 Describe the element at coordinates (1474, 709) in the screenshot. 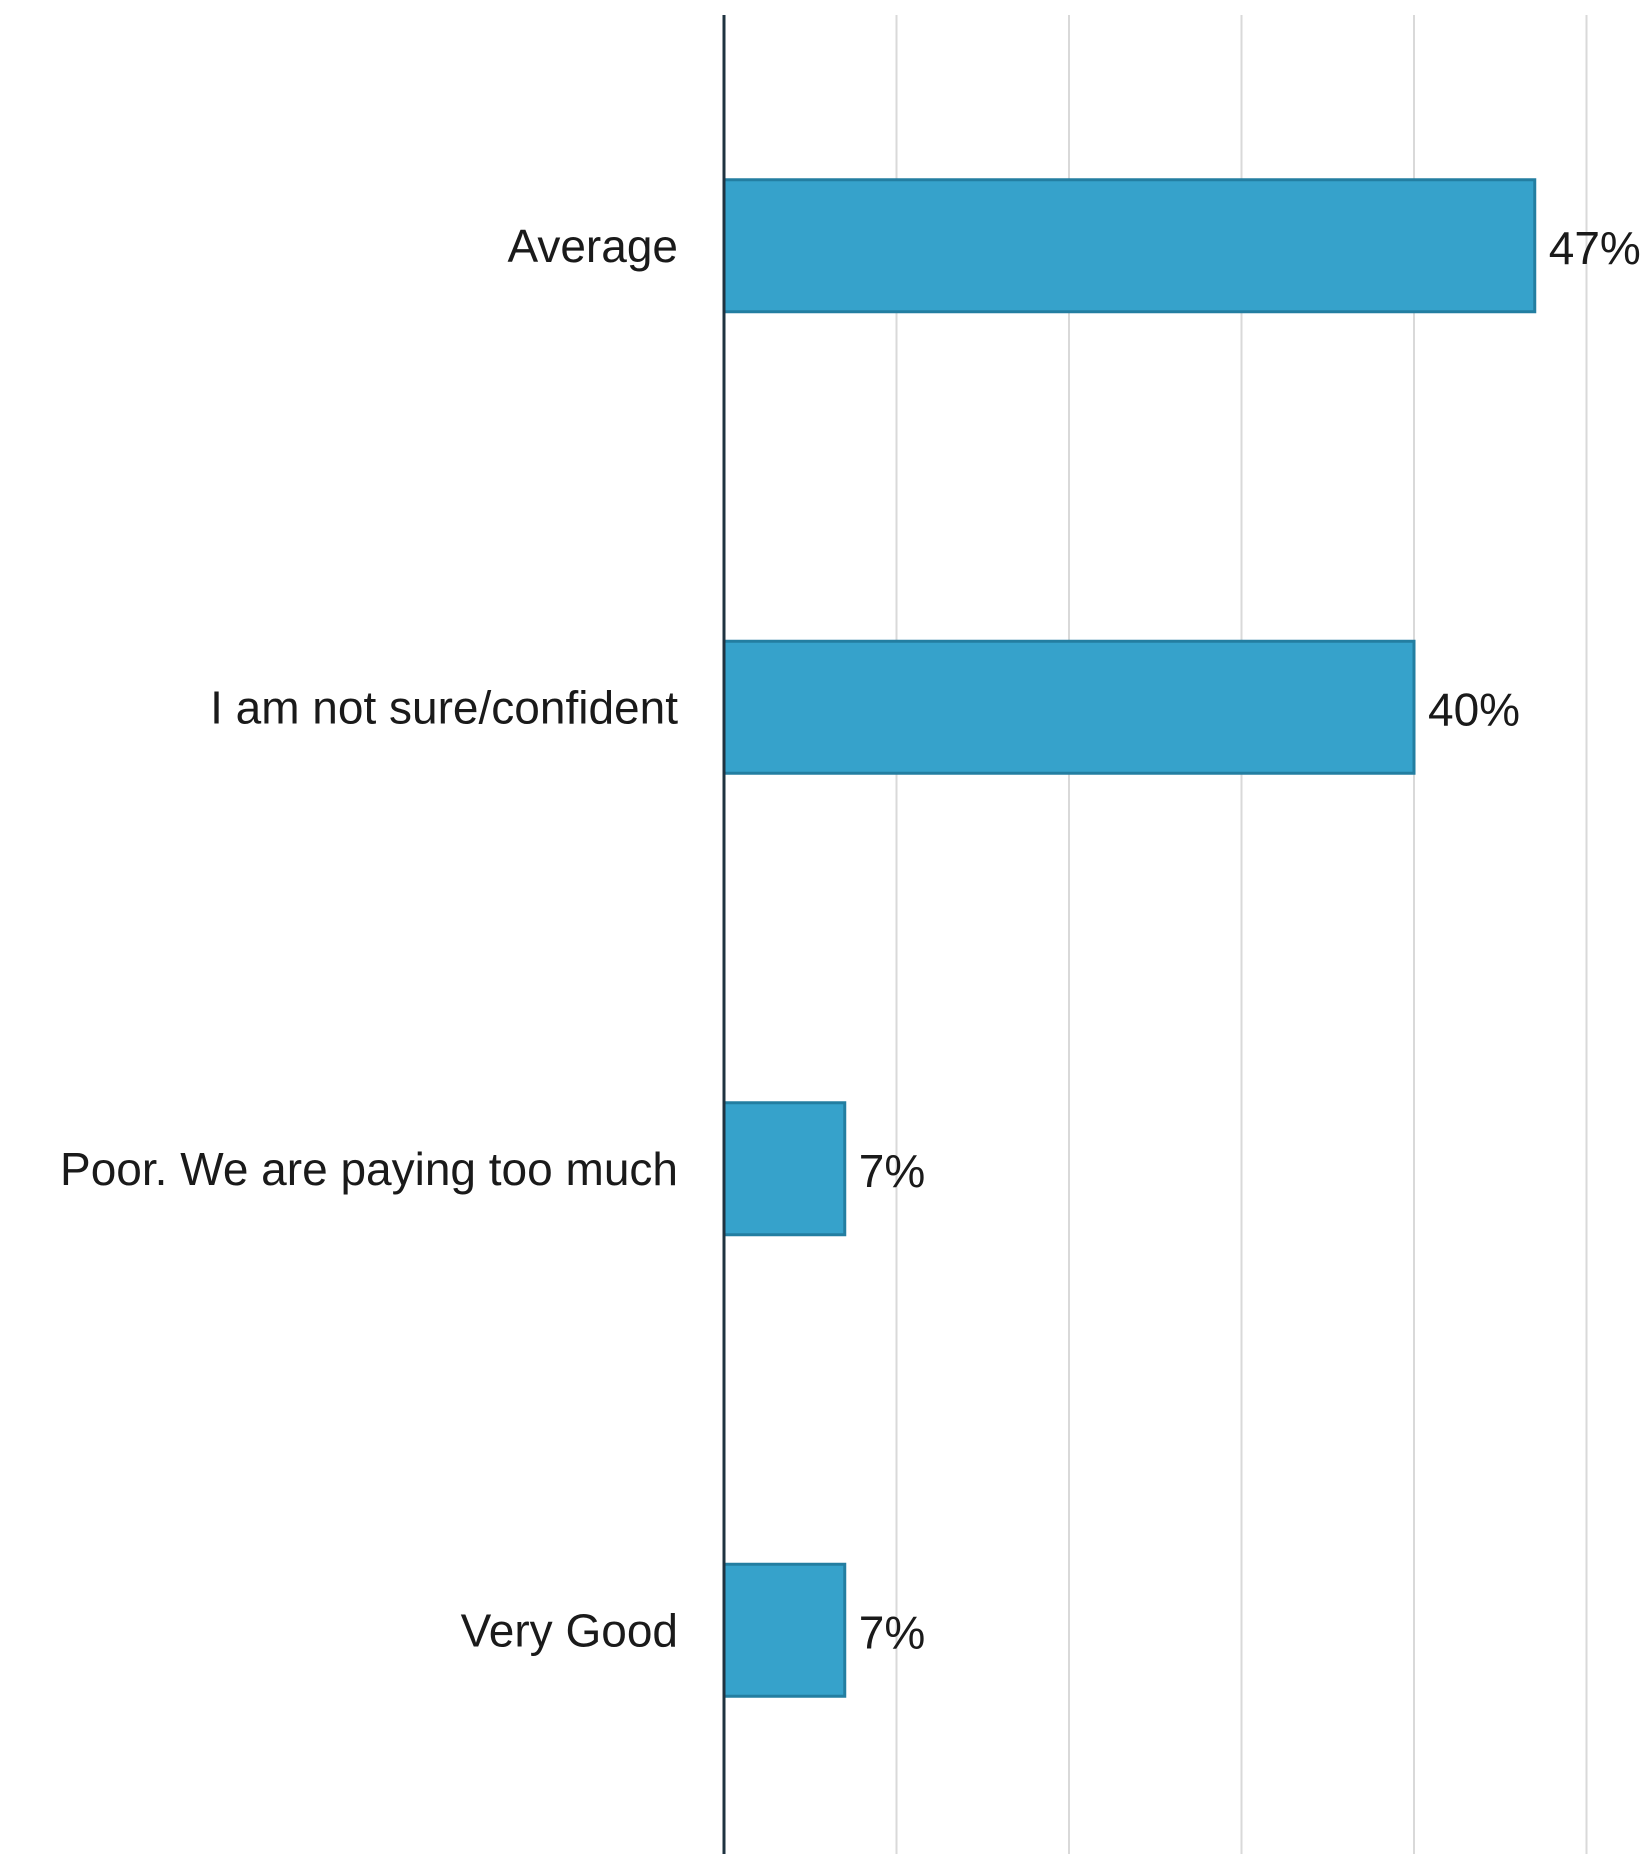

I see `value-label: 40%` at that location.